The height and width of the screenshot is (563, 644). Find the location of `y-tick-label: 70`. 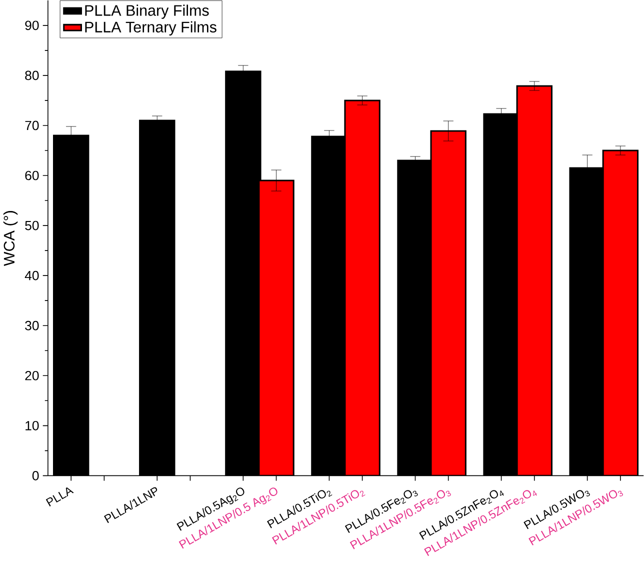

y-tick-label: 70 is located at coordinates (32, 125).